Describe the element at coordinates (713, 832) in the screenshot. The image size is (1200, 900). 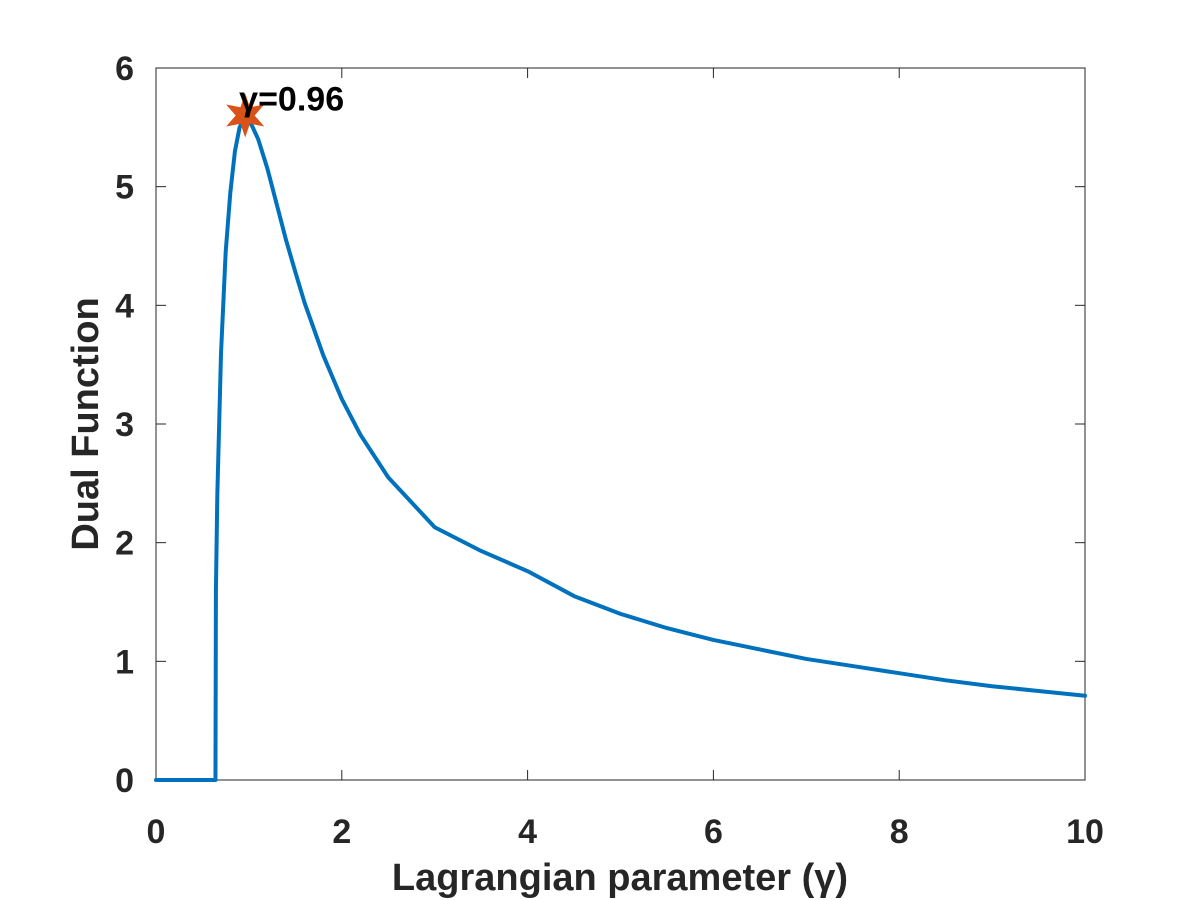
I see `x-tick-label: 6` at that location.